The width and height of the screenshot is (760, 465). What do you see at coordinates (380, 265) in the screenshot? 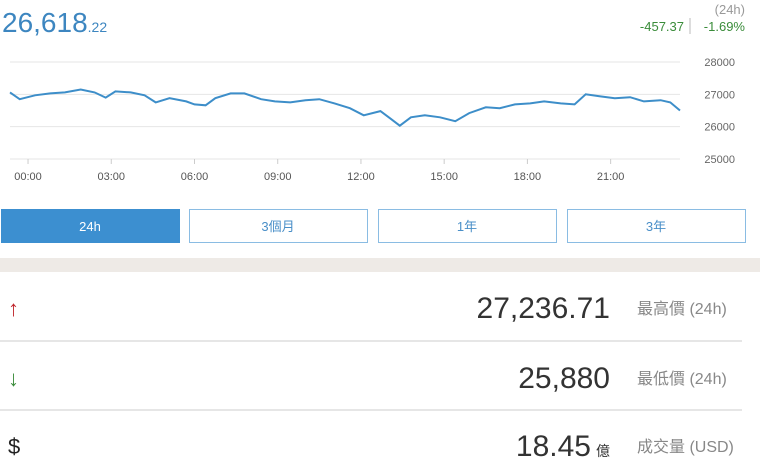
I see `divider-band` at bounding box center [380, 265].